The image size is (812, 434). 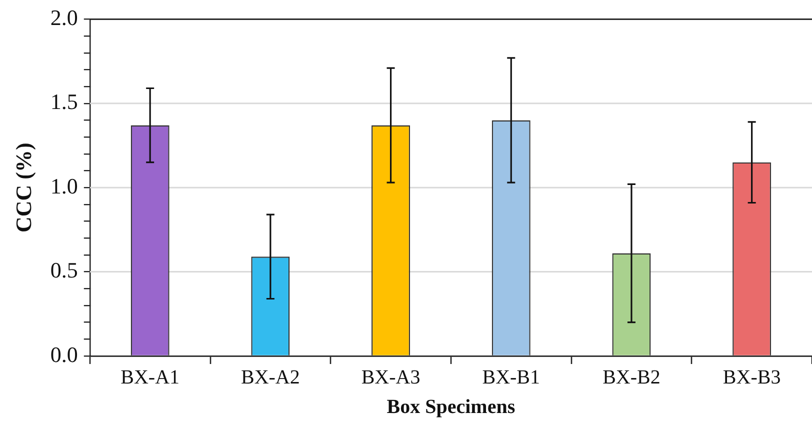 What do you see at coordinates (64, 354) in the screenshot?
I see `y-tick-label: 0.0` at bounding box center [64, 354].